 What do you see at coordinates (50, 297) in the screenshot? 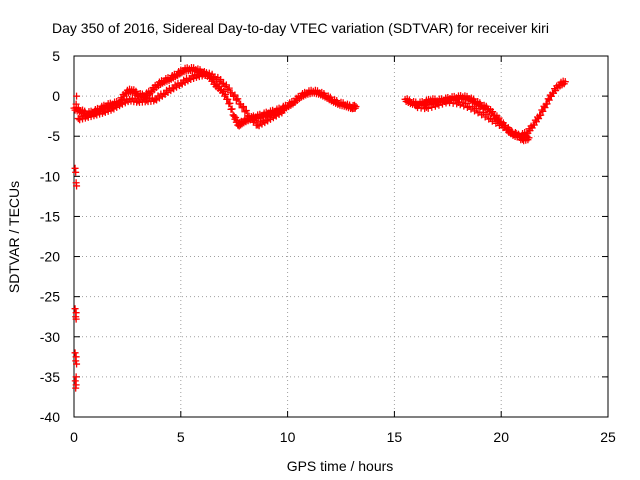
I see `y-tick-label: -25` at bounding box center [50, 297].